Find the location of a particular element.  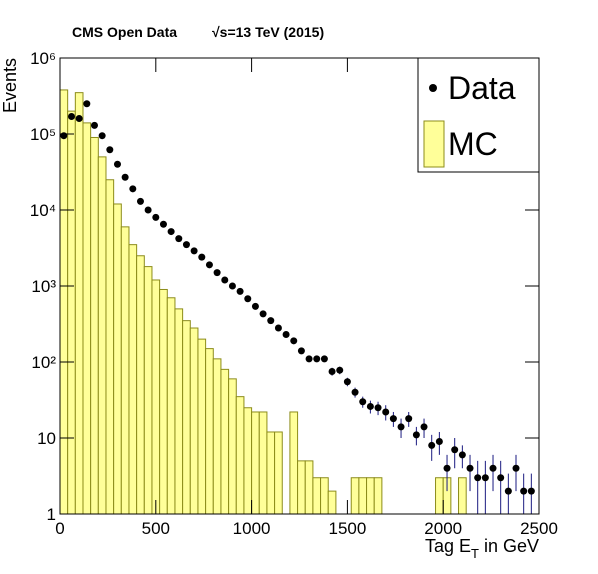

x-tick-label: 0 is located at coordinates (59, 528).